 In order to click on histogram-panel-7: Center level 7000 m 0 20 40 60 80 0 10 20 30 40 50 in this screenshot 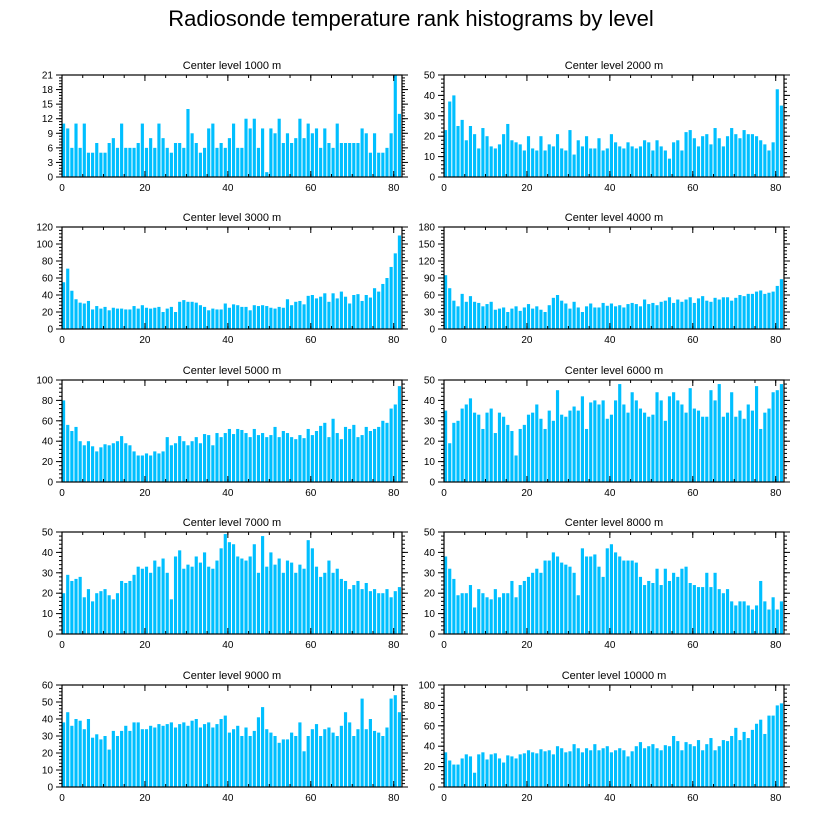, I will do `click(225, 584)`.